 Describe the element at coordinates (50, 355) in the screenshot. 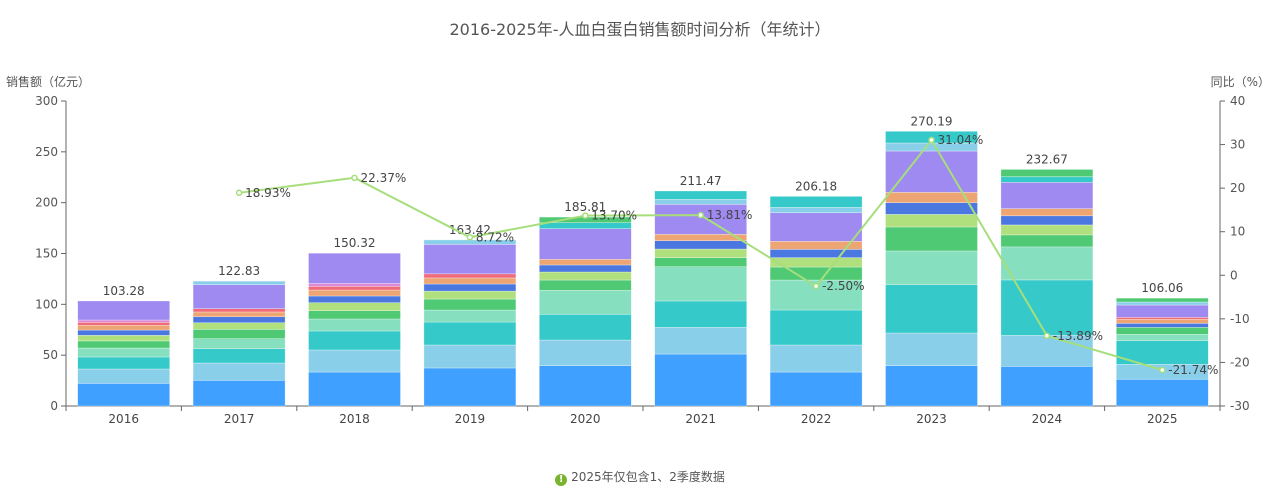

I see `y-tick-label: 50` at that location.